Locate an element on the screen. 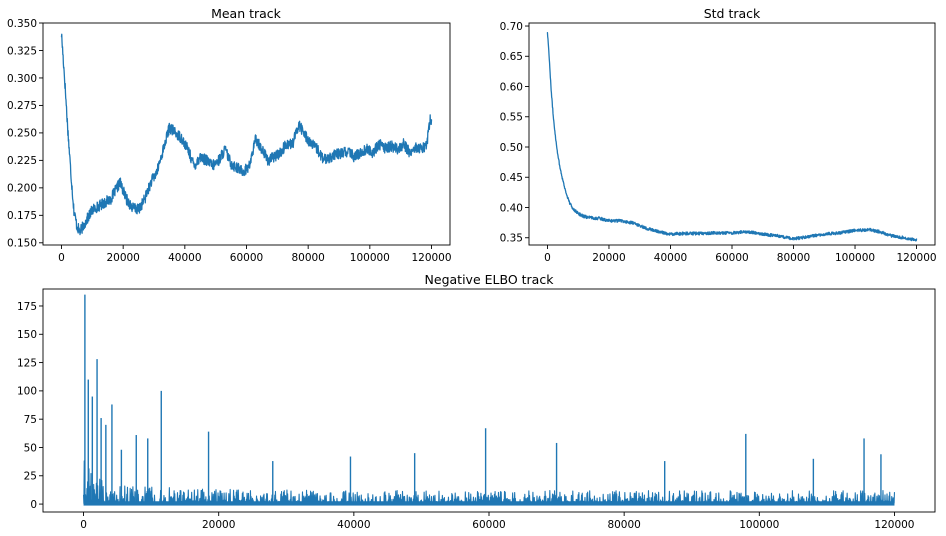 The image size is (946, 536). y-tick-label: 175 is located at coordinates (27, 307).